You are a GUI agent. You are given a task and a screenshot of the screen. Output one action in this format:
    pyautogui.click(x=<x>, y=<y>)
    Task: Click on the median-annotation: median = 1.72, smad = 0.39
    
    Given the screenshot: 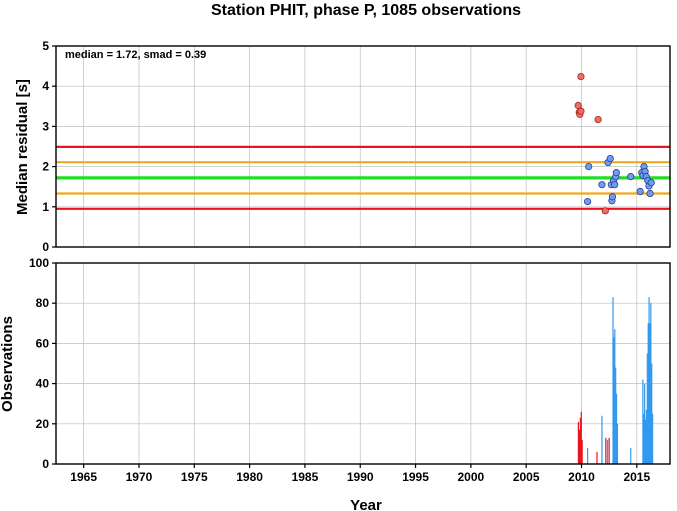 What is the action you would take?
    pyautogui.click(x=135, y=55)
    